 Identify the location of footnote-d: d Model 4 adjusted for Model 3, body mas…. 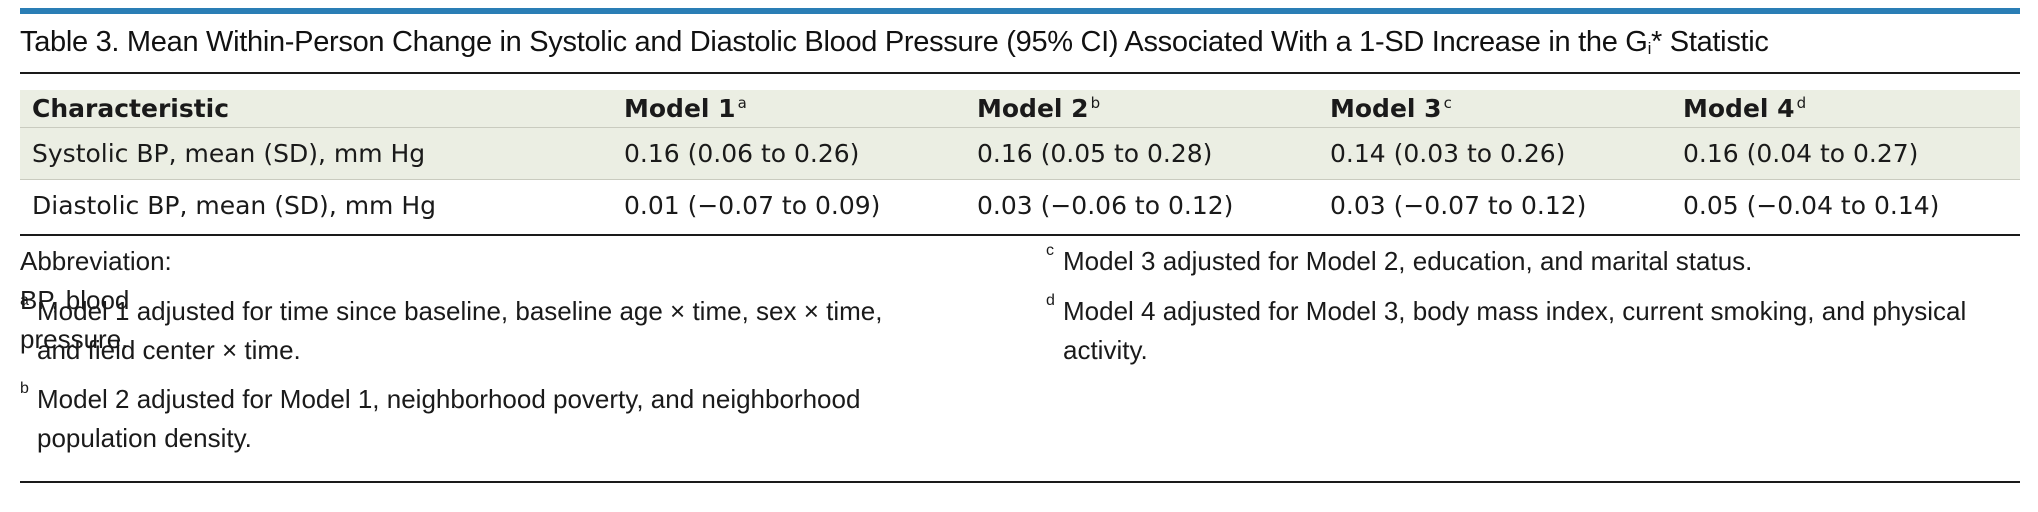
(1536, 331).